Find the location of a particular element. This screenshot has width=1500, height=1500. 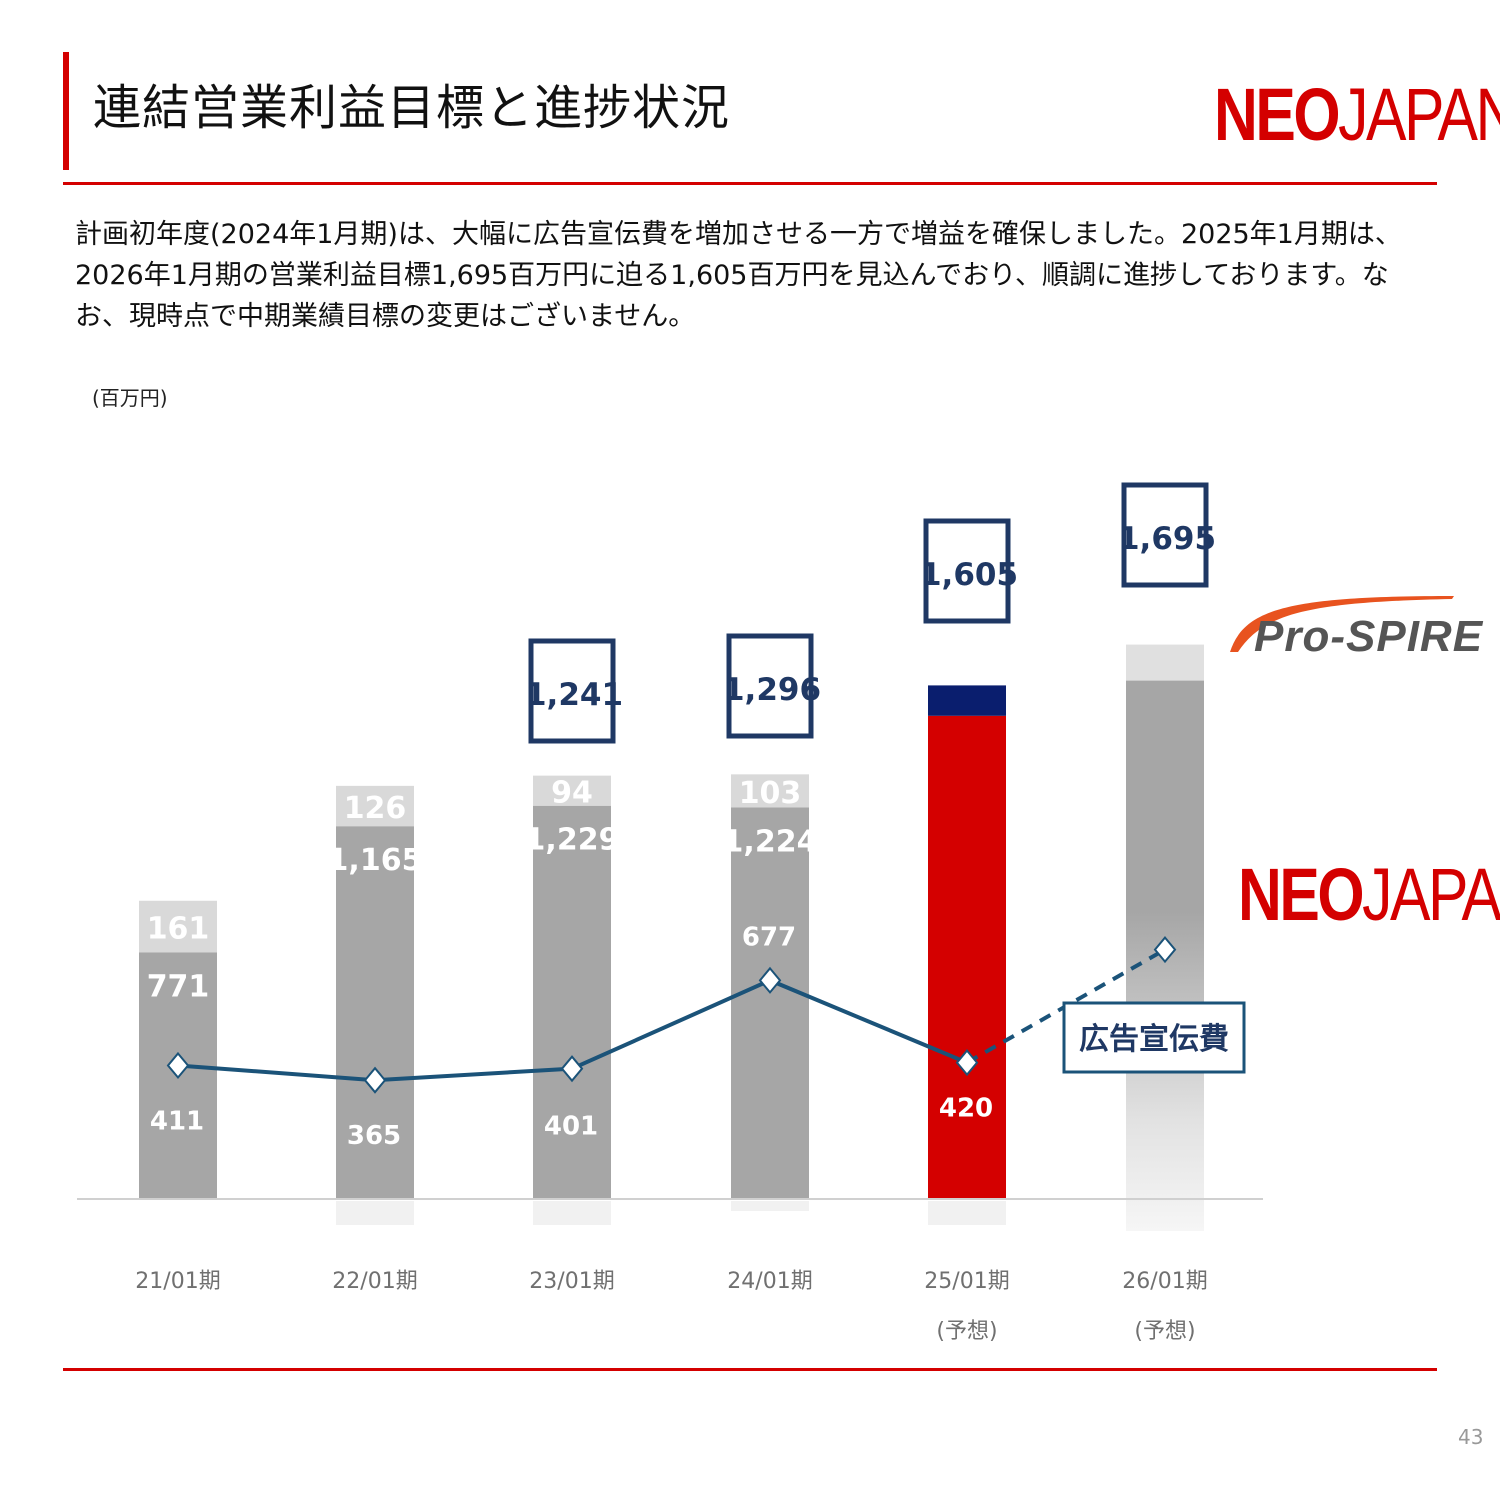

x-tick-label: 26/01期 is located at coordinates (1164, 1281).